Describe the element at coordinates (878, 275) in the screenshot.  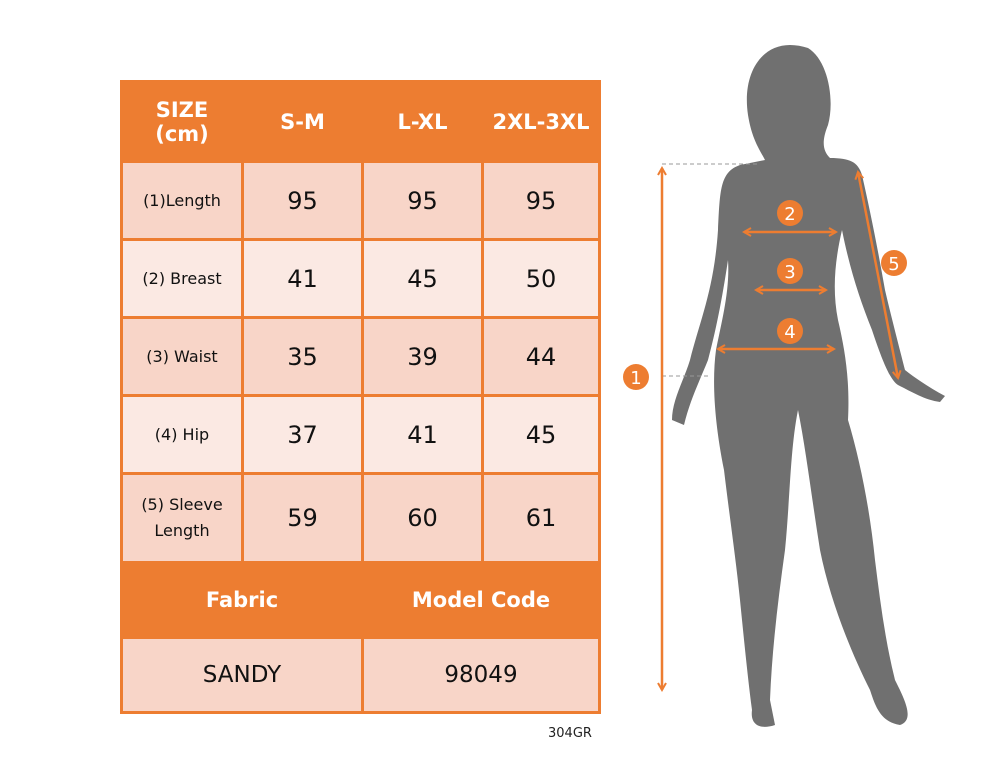
I see `sleeve-arrow` at that location.